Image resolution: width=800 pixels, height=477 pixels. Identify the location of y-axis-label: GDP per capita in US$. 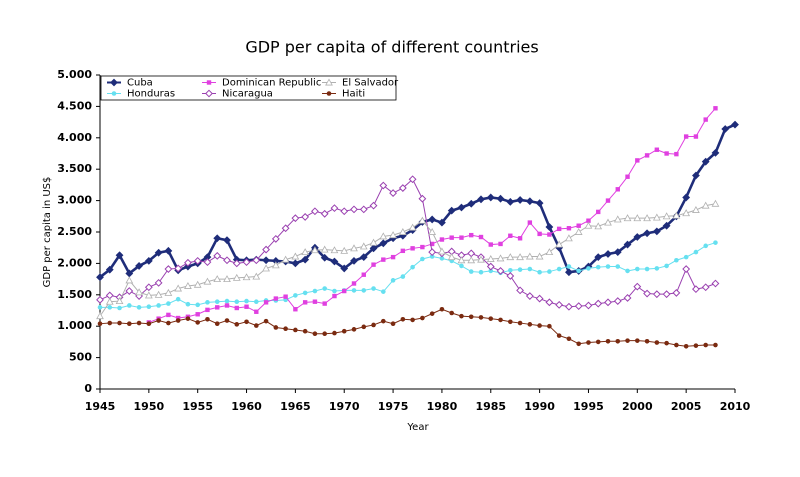
(47, 232).